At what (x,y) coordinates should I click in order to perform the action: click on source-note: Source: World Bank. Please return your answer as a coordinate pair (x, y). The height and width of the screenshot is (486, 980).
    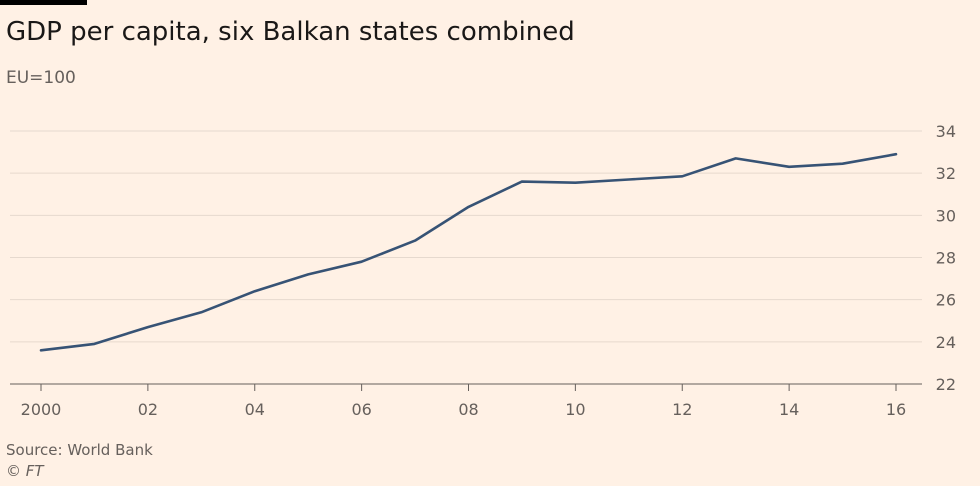
    Looking at the image, I should click on (79, 450).